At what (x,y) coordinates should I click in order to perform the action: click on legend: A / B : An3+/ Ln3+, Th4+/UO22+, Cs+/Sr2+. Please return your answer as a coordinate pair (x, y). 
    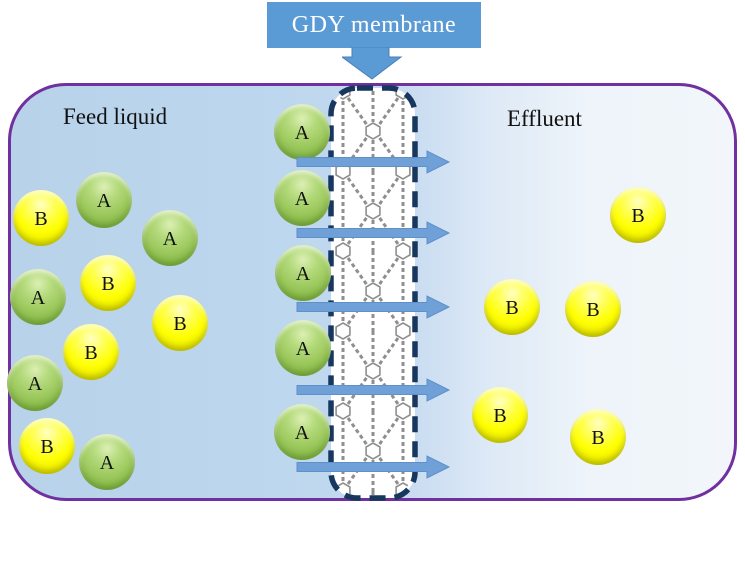
    Looking at the image, I should click on (372, 539).